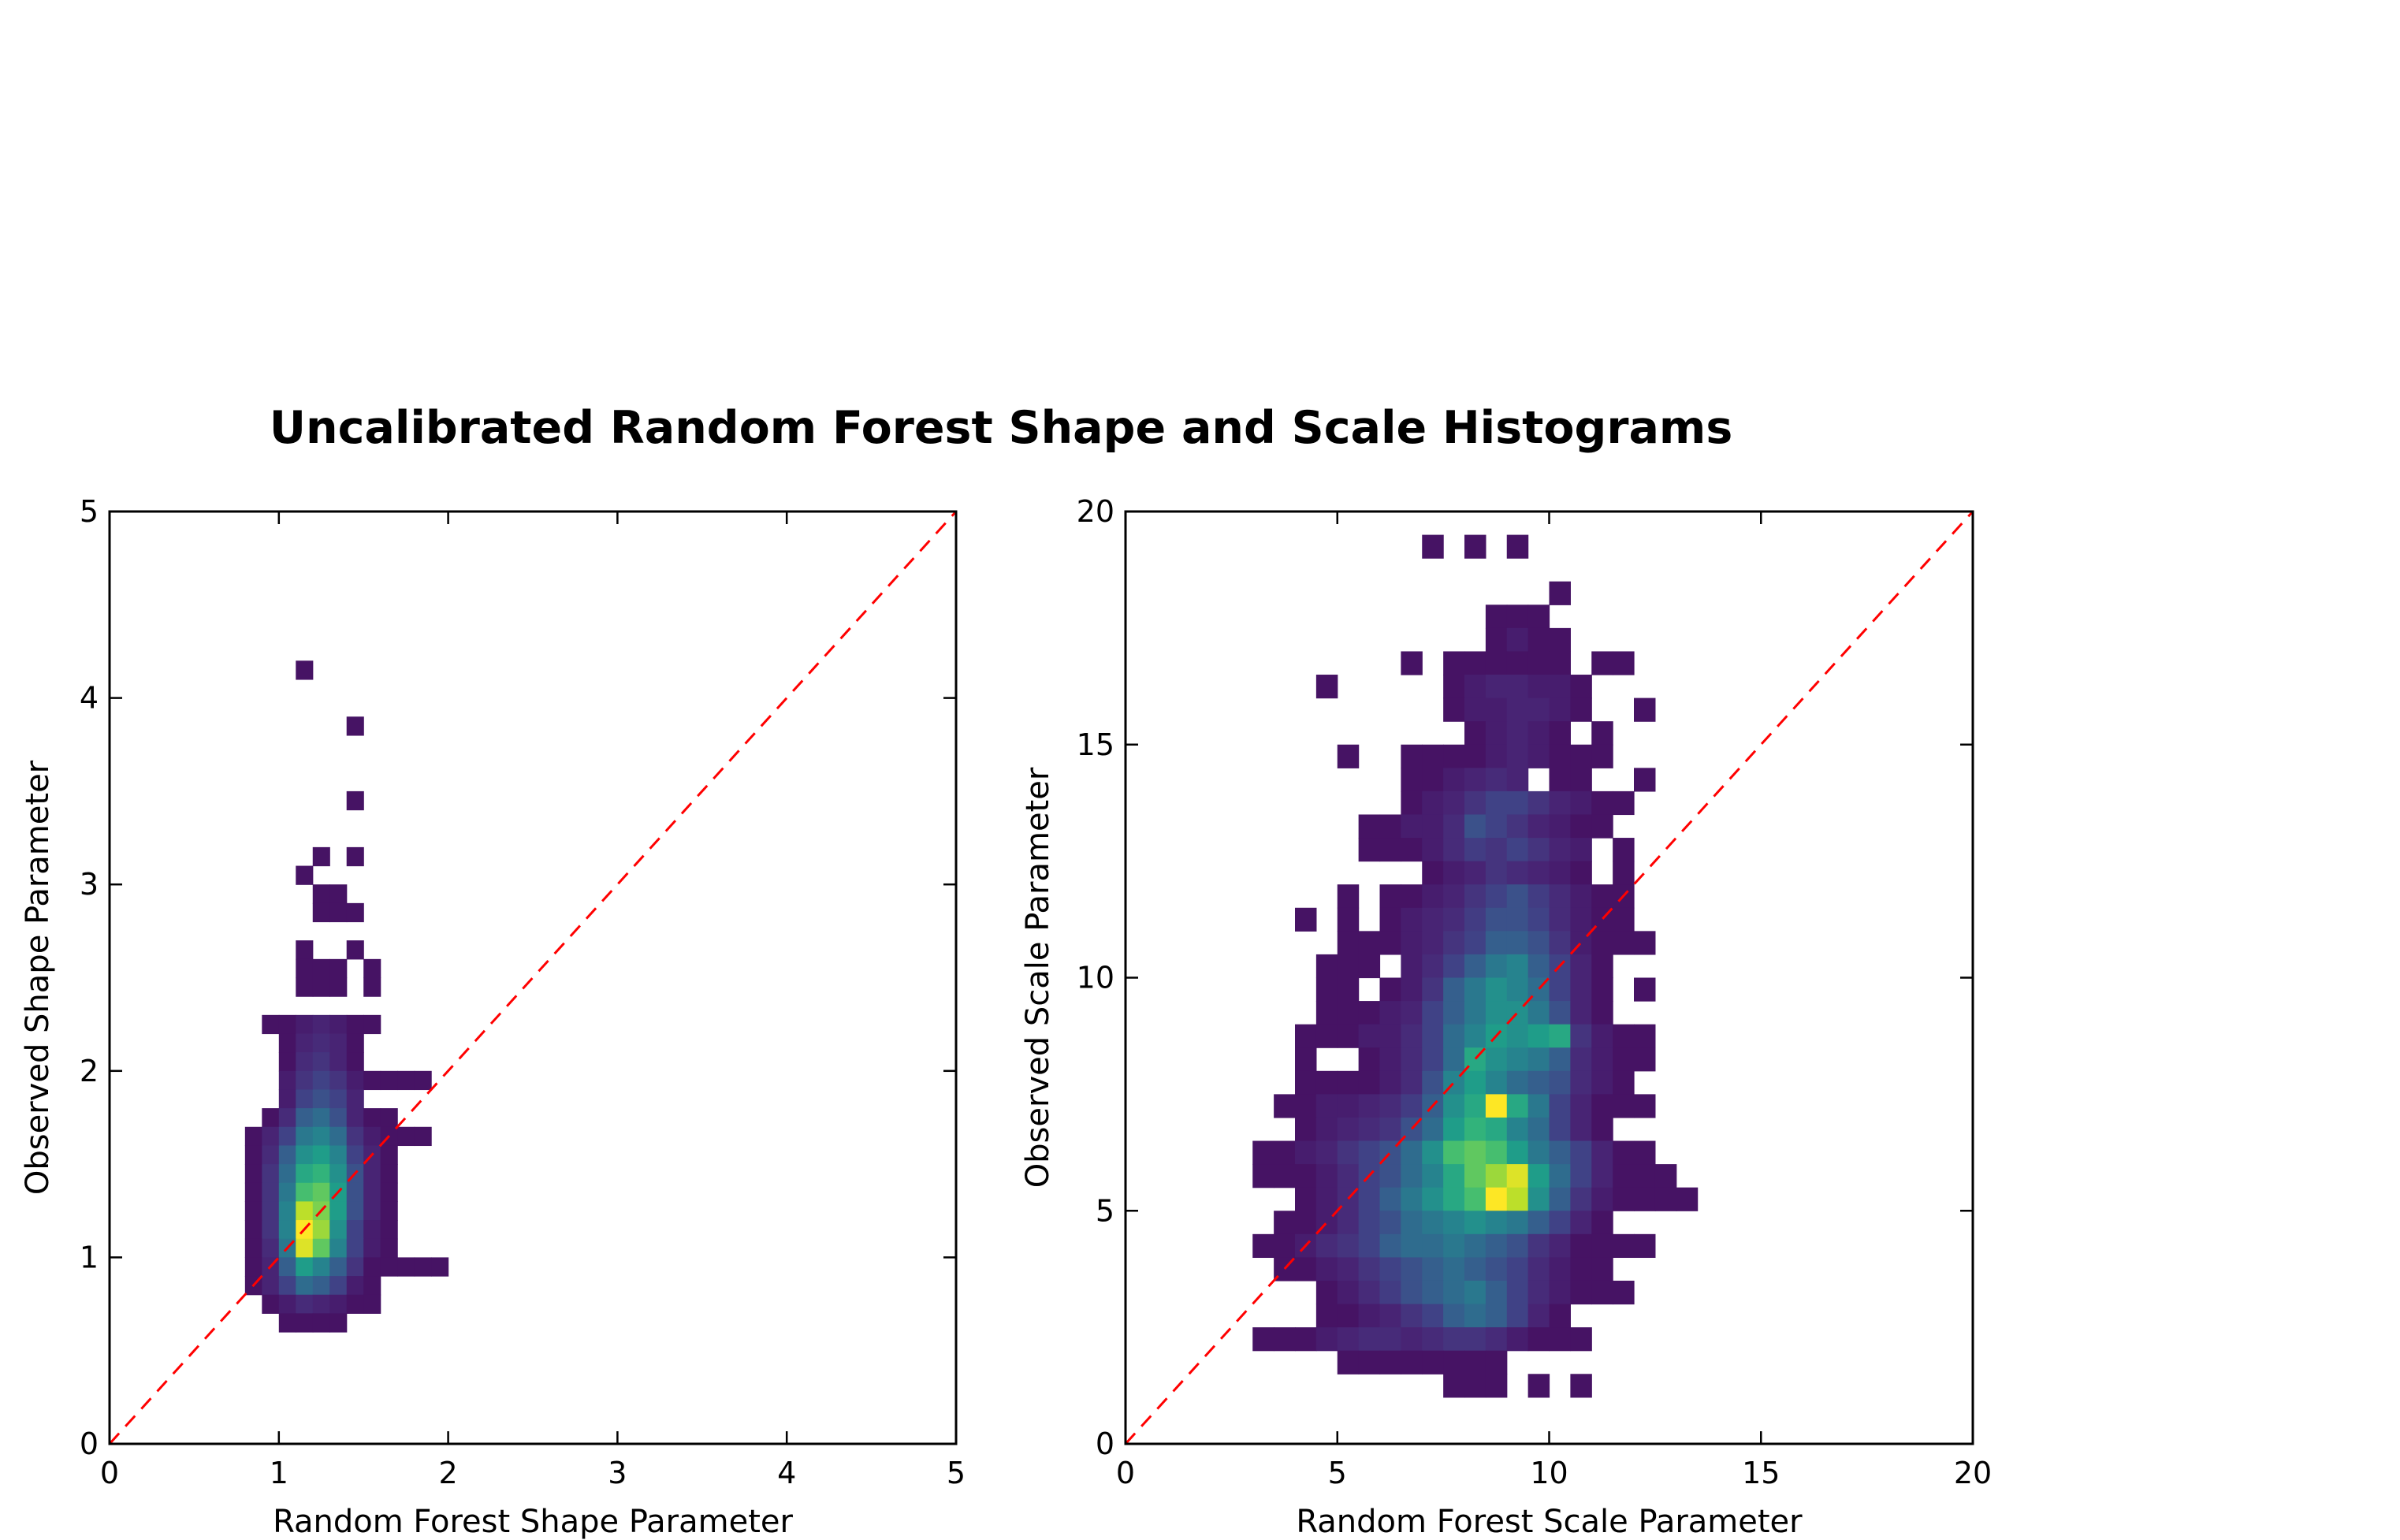 The height and width of the screenshot is (1540, 2400). I want to click on right-x-tick-label: 10, so click(1549, 1473).